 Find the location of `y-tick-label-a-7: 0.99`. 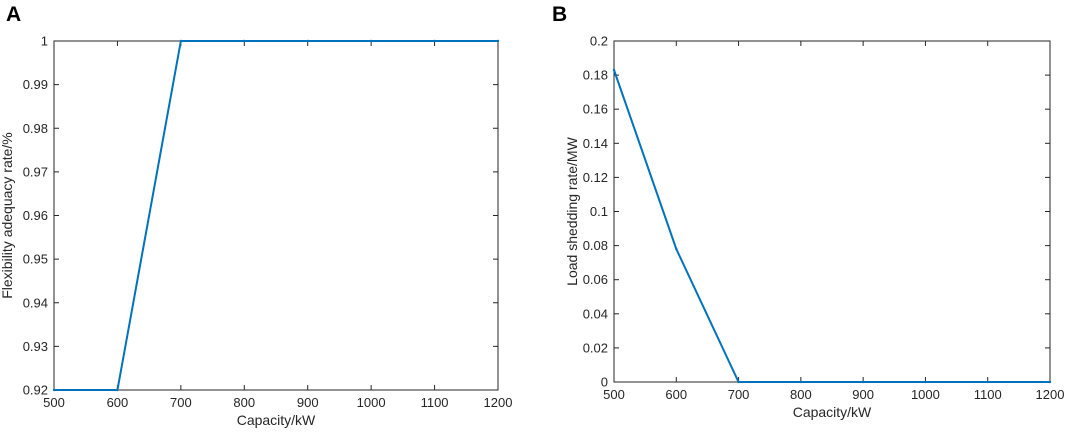

y-tick-label-a-7: 0.99 is located at coordinates (35, 84).